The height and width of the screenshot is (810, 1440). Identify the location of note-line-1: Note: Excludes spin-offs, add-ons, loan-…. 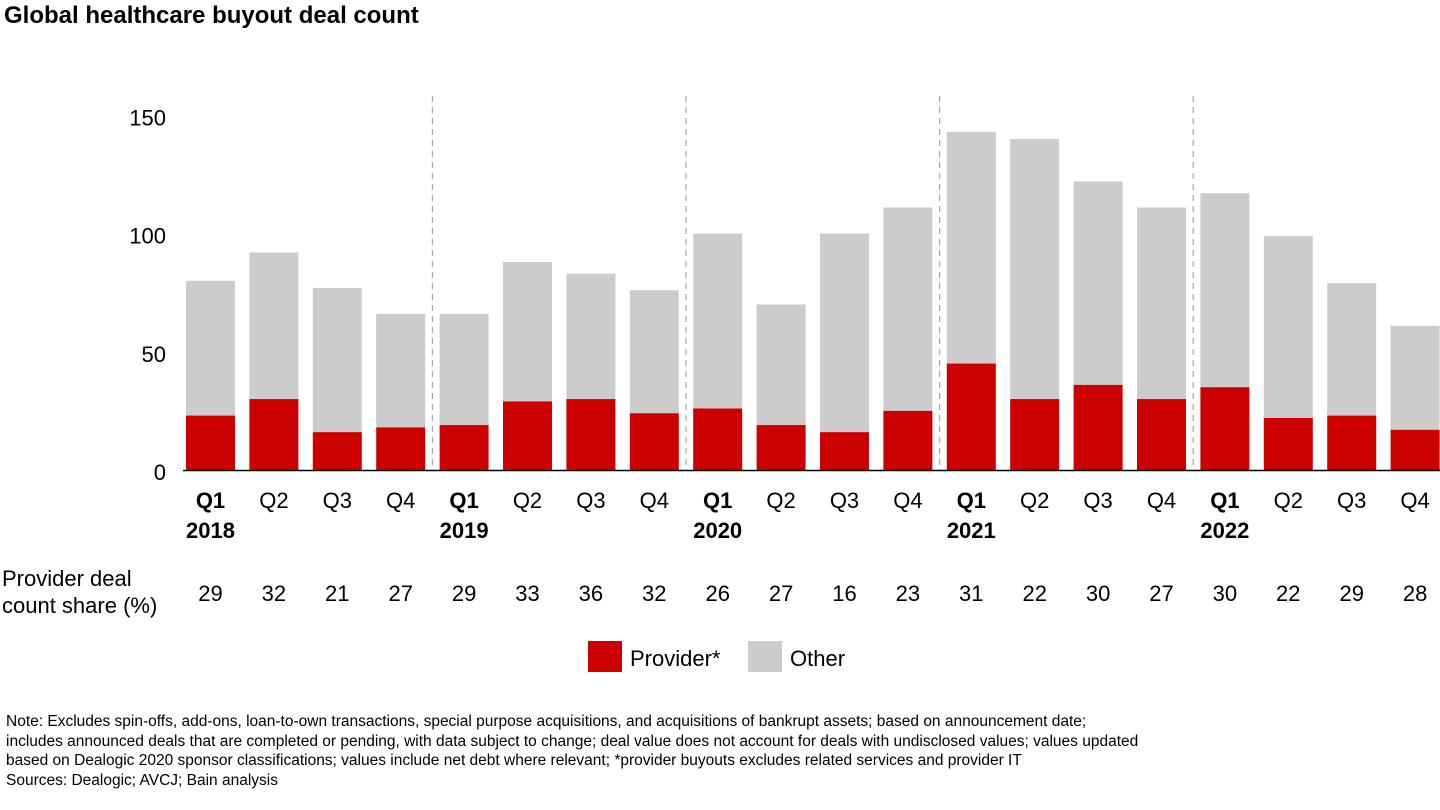
(546, 721).